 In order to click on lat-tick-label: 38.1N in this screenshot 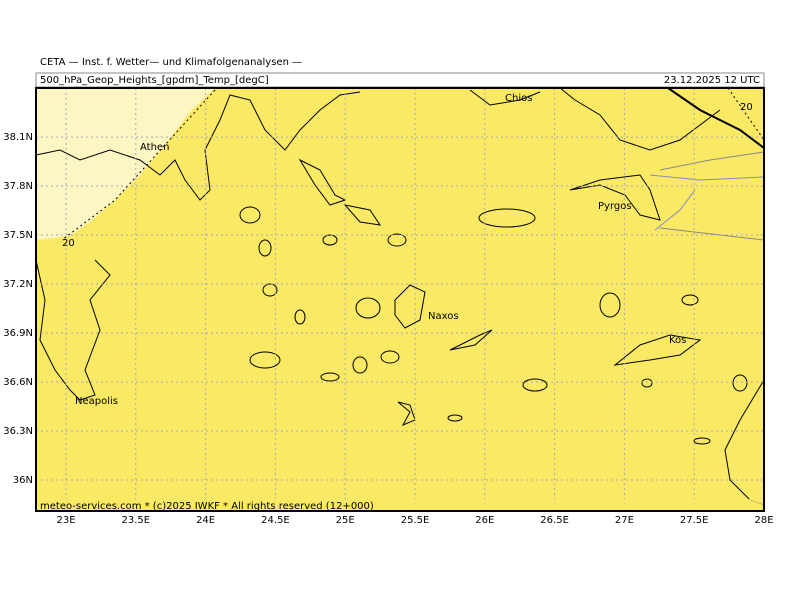, I will do `click(18, 137)`.